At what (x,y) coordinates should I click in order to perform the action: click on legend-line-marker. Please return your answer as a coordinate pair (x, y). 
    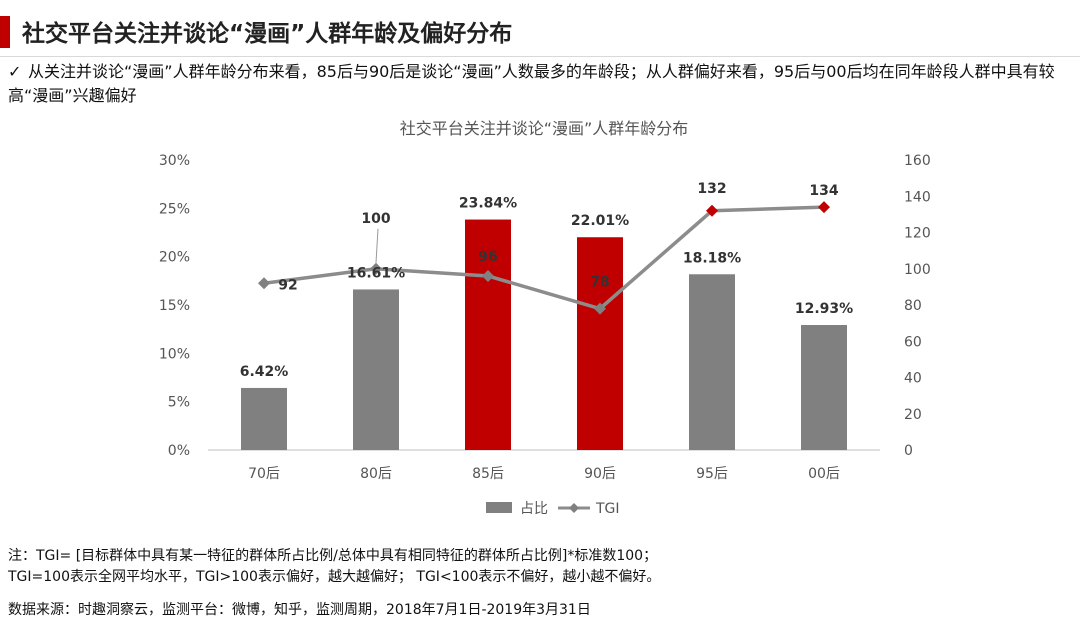
    Looking at the image, I should click on (574, 508).